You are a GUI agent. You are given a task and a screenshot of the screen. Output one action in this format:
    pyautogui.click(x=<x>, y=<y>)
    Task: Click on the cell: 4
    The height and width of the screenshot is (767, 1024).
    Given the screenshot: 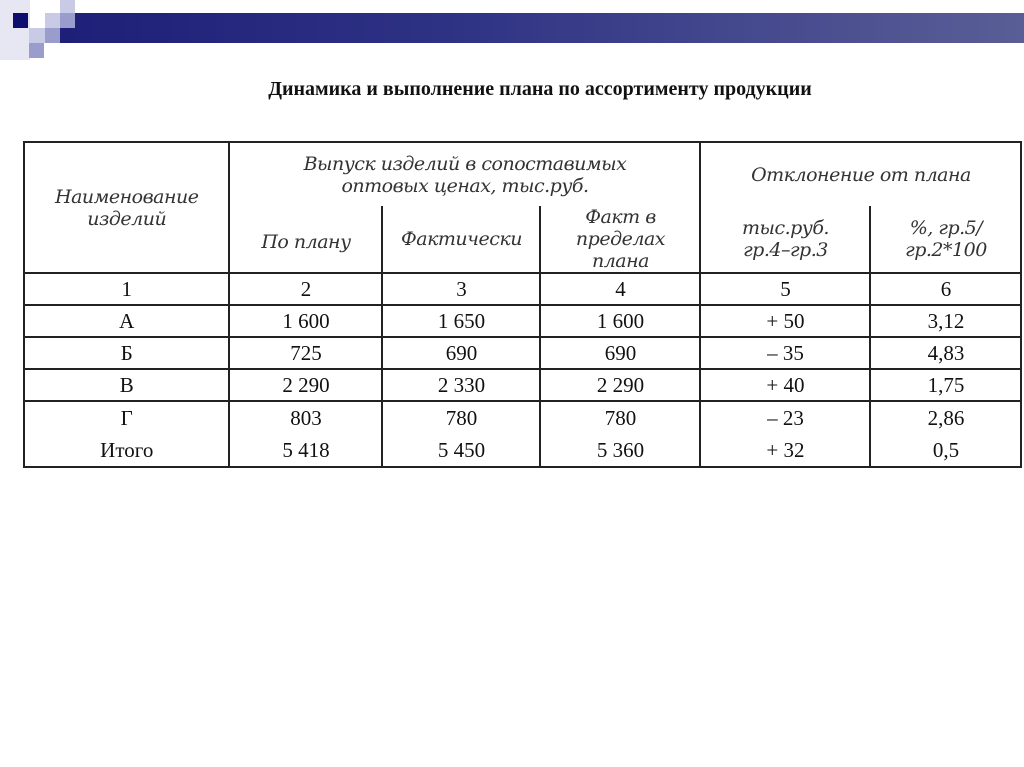 What is the action you would take?
    pyautogui.click(x=620, y=289)
    